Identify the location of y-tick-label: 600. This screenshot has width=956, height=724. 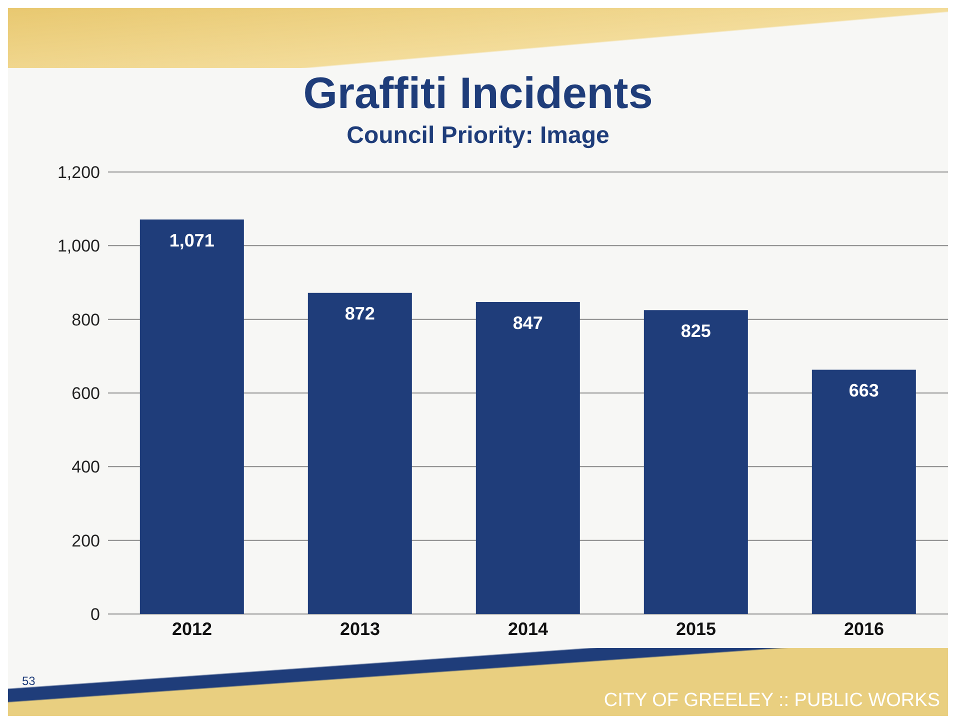
(86, 394).